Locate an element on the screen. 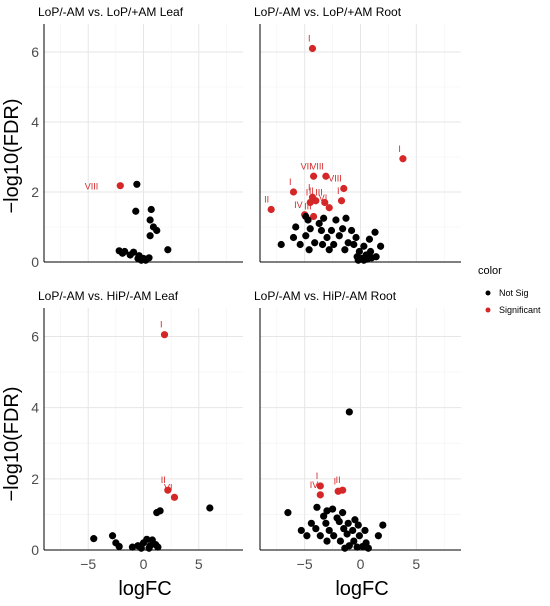 This screenshot has width=550, height=606. legend: color Not Sig Significant is located at coordinates (509, 290).